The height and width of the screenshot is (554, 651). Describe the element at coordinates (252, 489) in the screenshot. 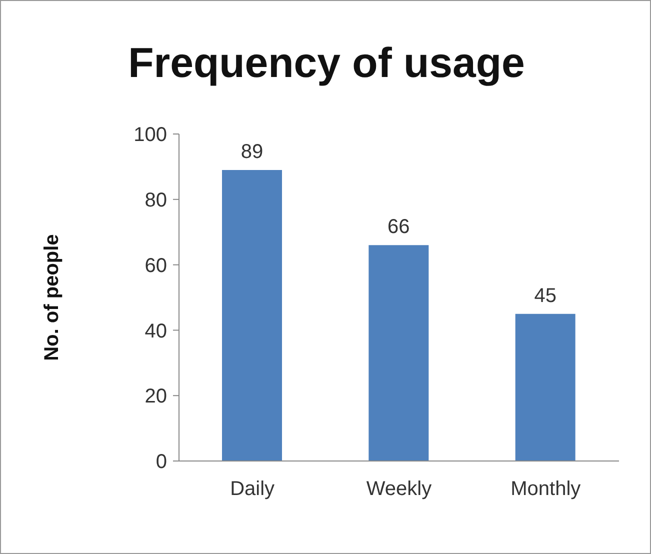

I see `x-tick-label: Daily` at that location.